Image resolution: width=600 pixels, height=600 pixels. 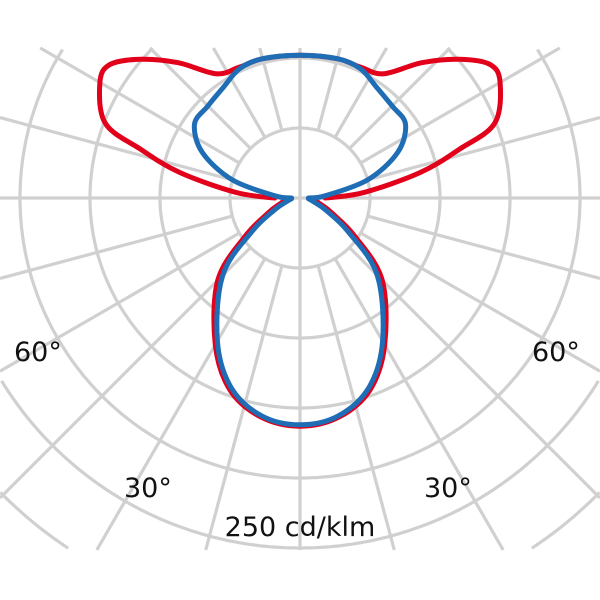 I want to click on series-1-upper-lobe, so click(x=300, y=126).